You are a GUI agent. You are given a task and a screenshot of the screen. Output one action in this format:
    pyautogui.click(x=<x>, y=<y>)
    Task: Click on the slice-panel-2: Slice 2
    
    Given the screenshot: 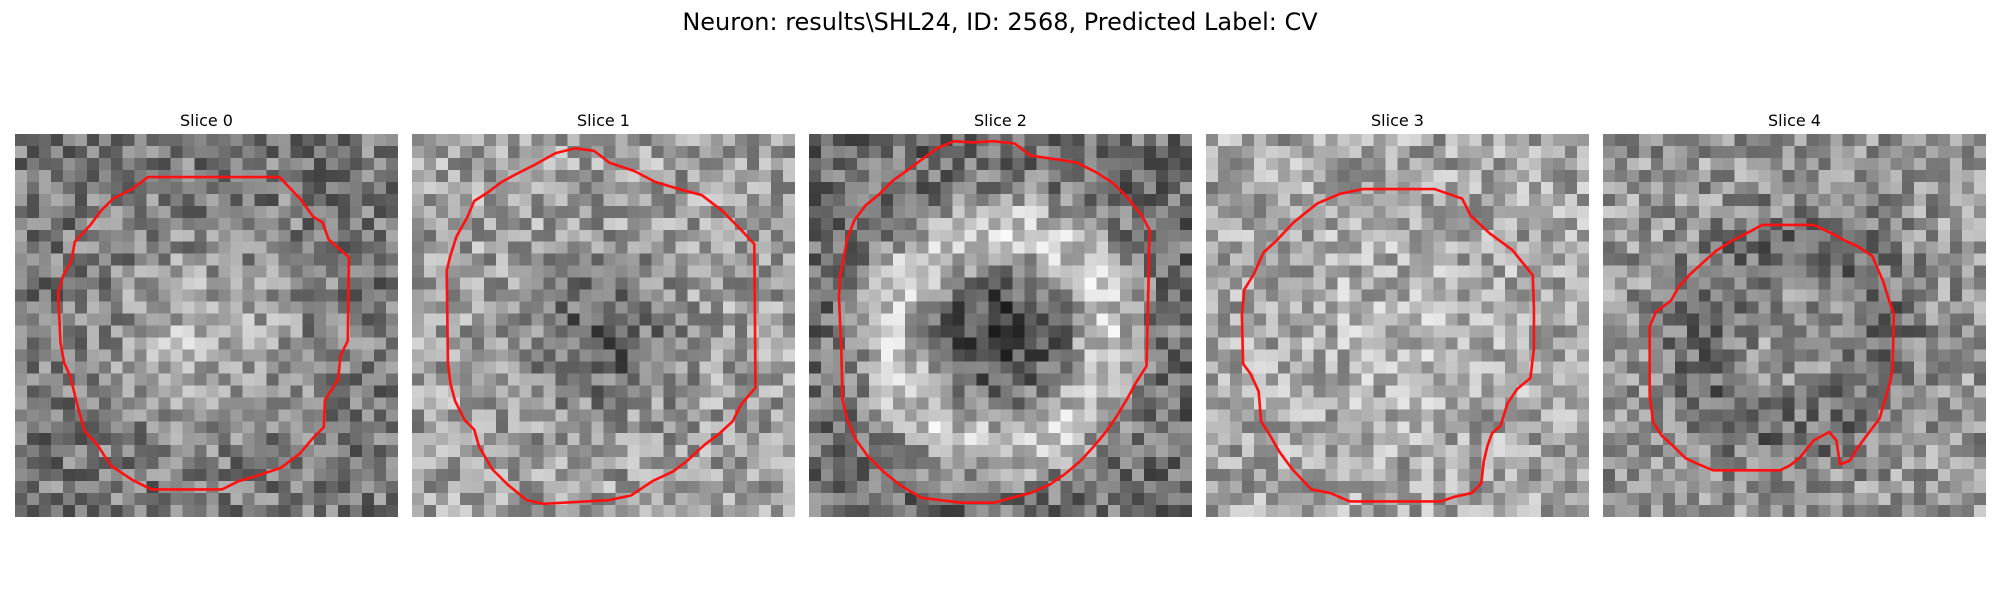 What is the action you would take?
    pyautogui.click(x=1000, y=312)
    